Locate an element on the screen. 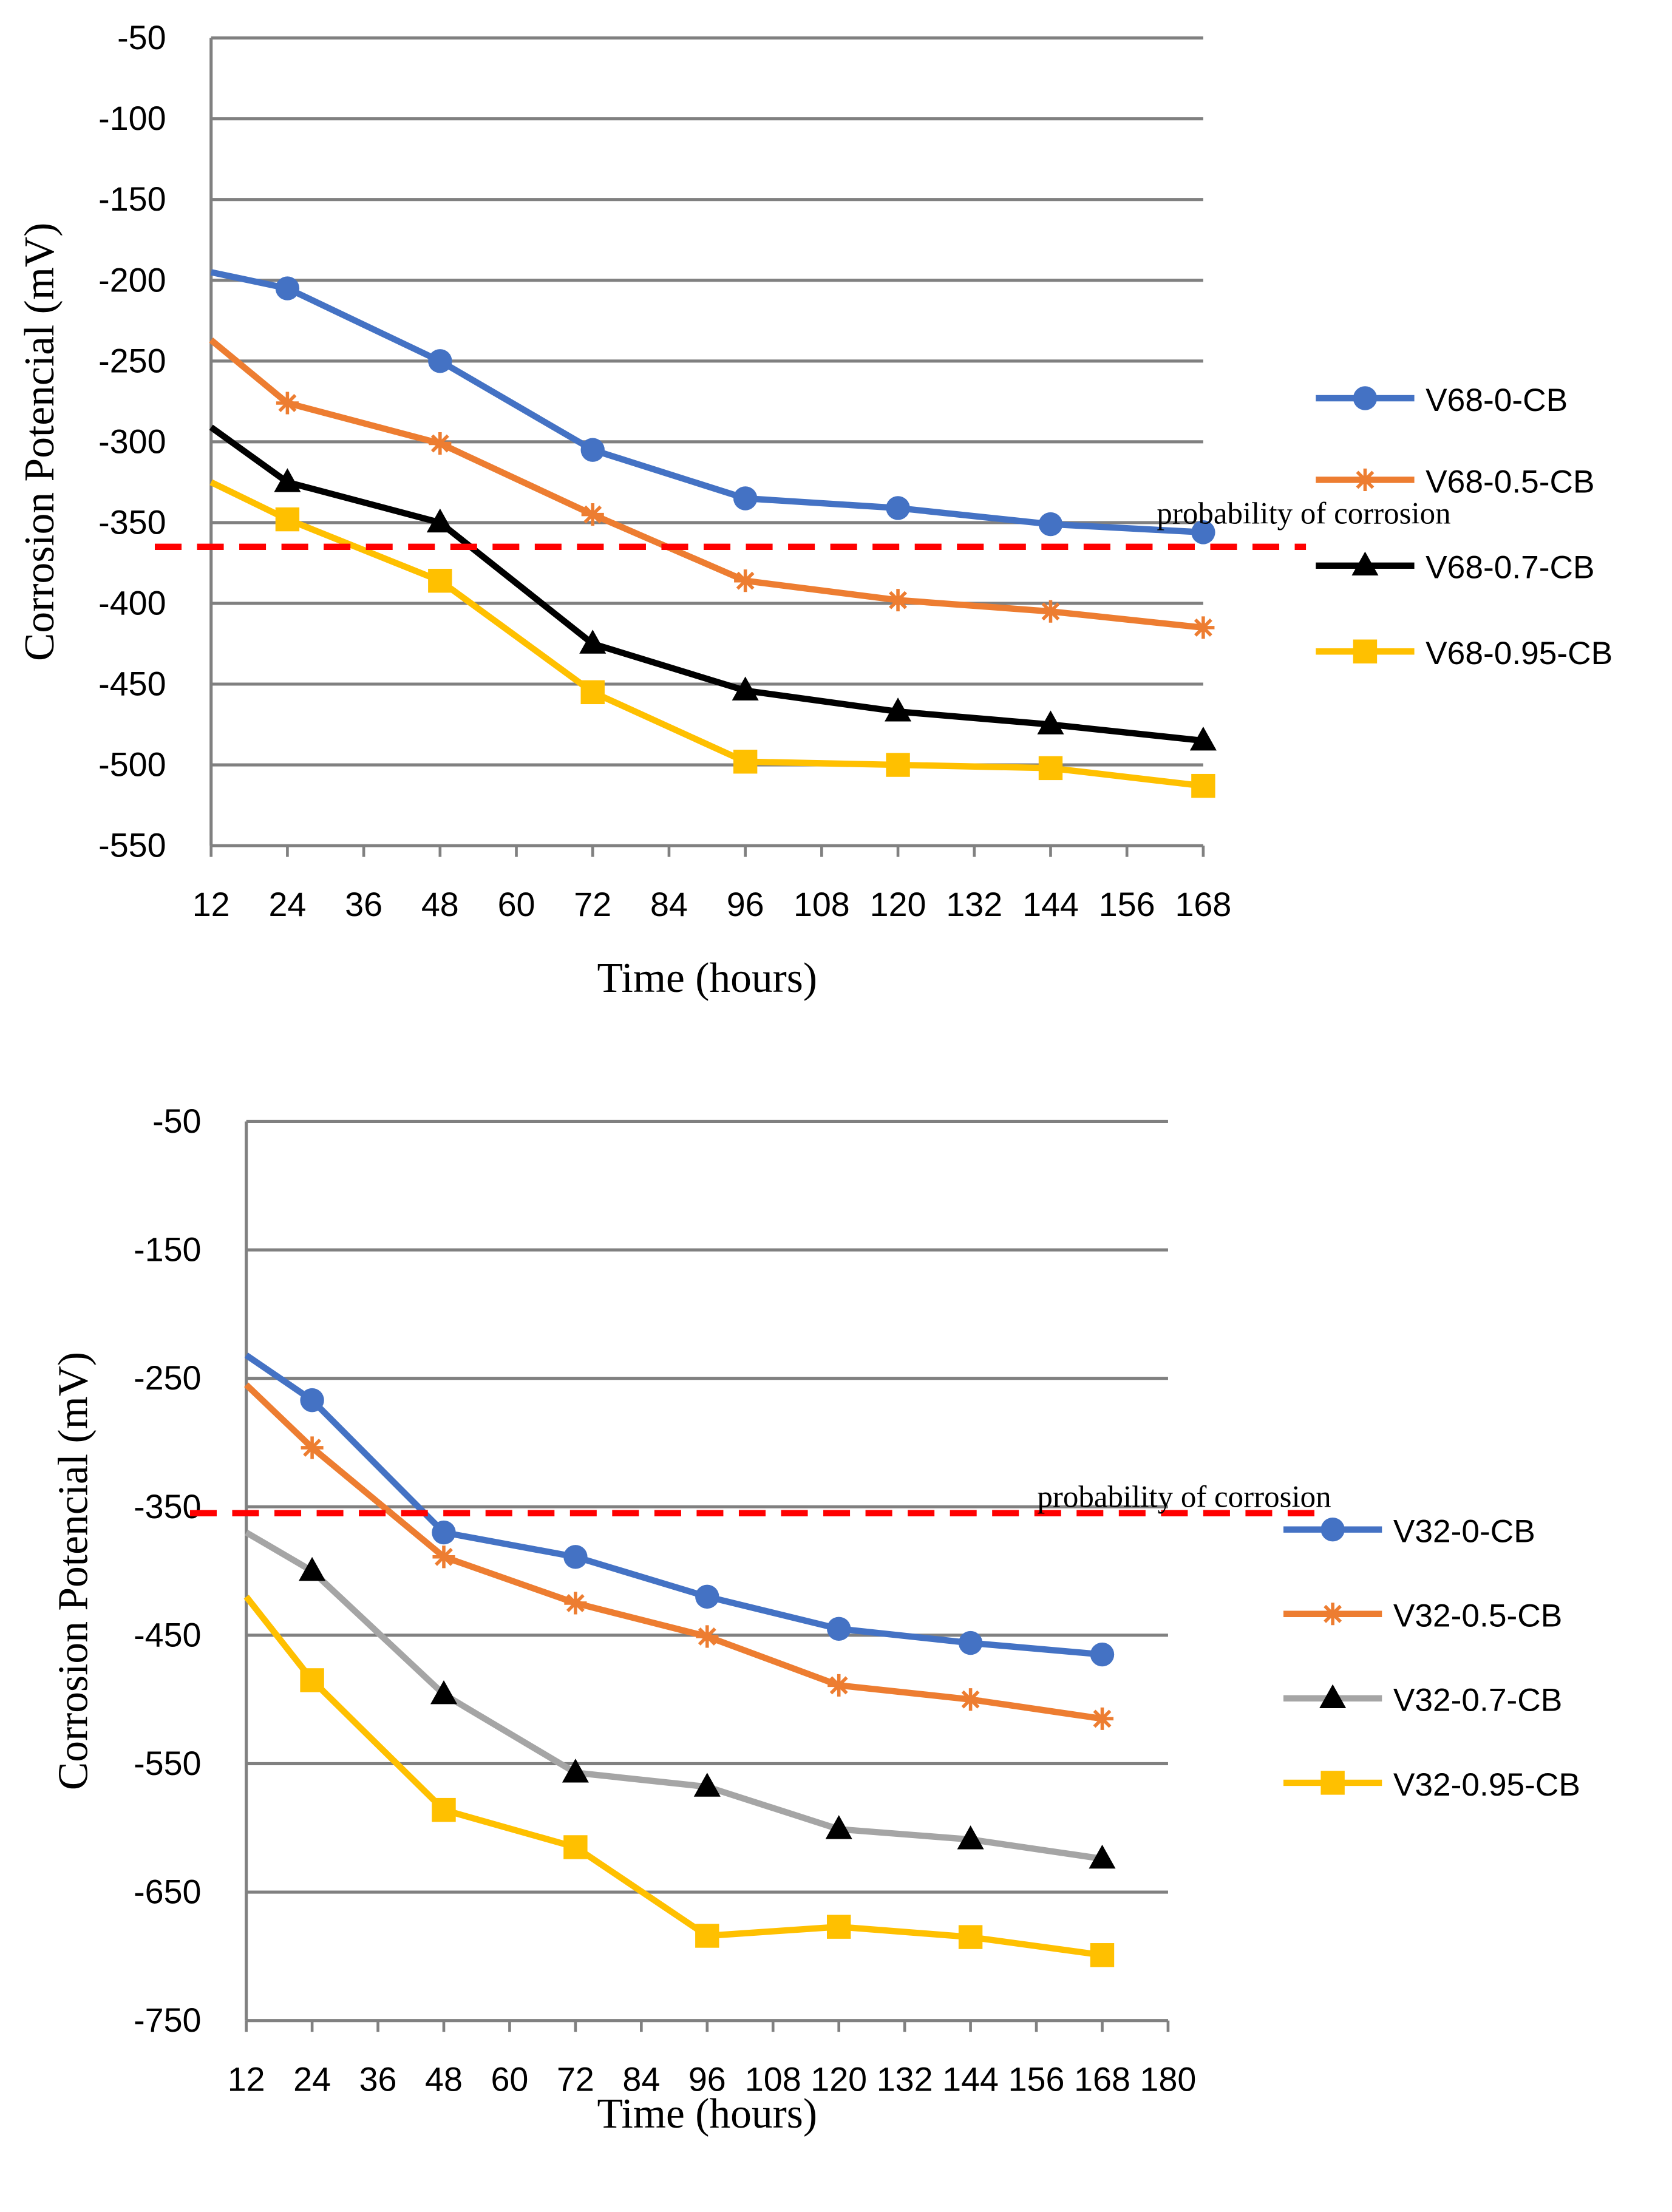 This screenshot has width=1672, height=2212. legend-item: V68-0.7-CB is located at coordinates (1456, 568).